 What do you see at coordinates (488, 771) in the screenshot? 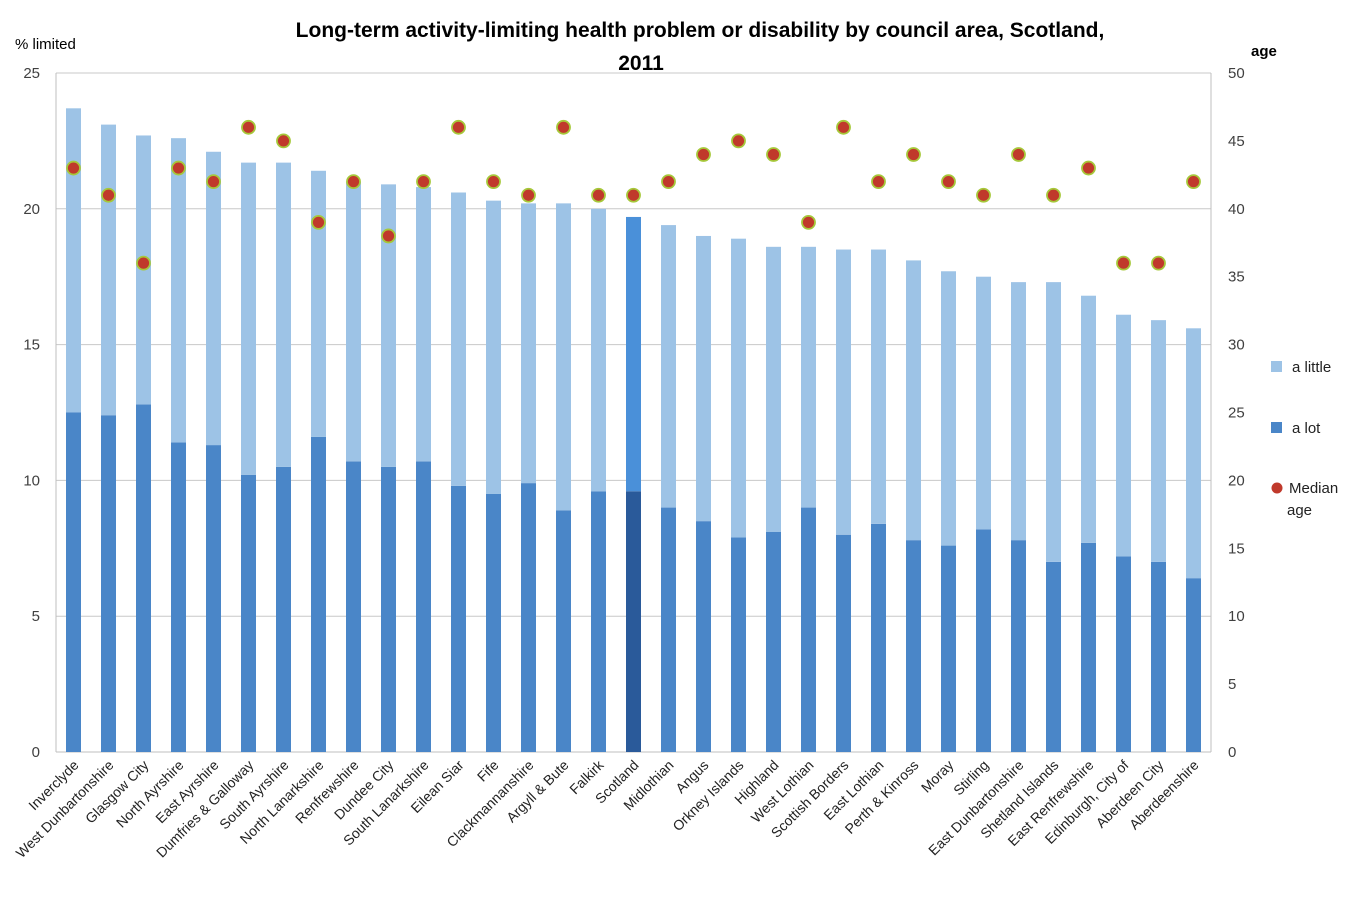
I see `category-label: Fife` at bounding box center [488, 771].